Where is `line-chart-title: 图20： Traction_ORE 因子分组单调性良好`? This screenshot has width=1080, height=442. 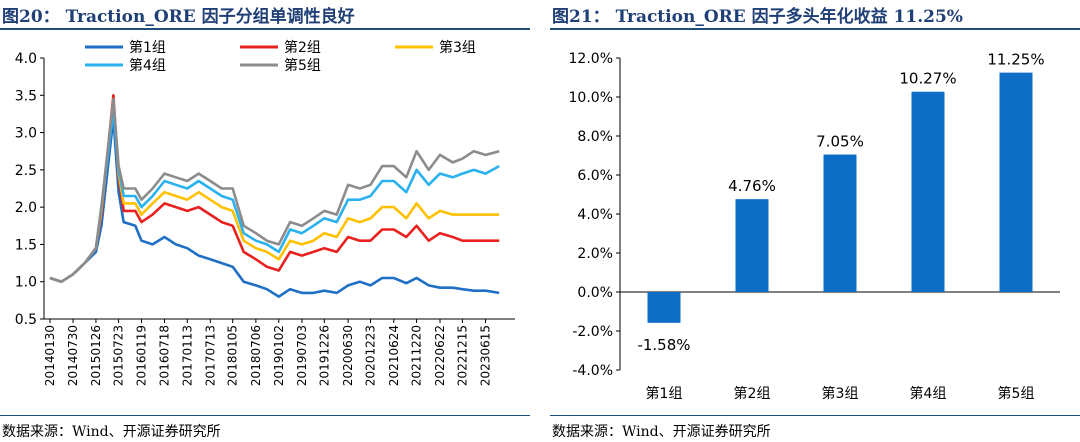
line-chart-title: 图20： Traction_ORE 因子分组单调性良好 is located at coordinates (178, 17).